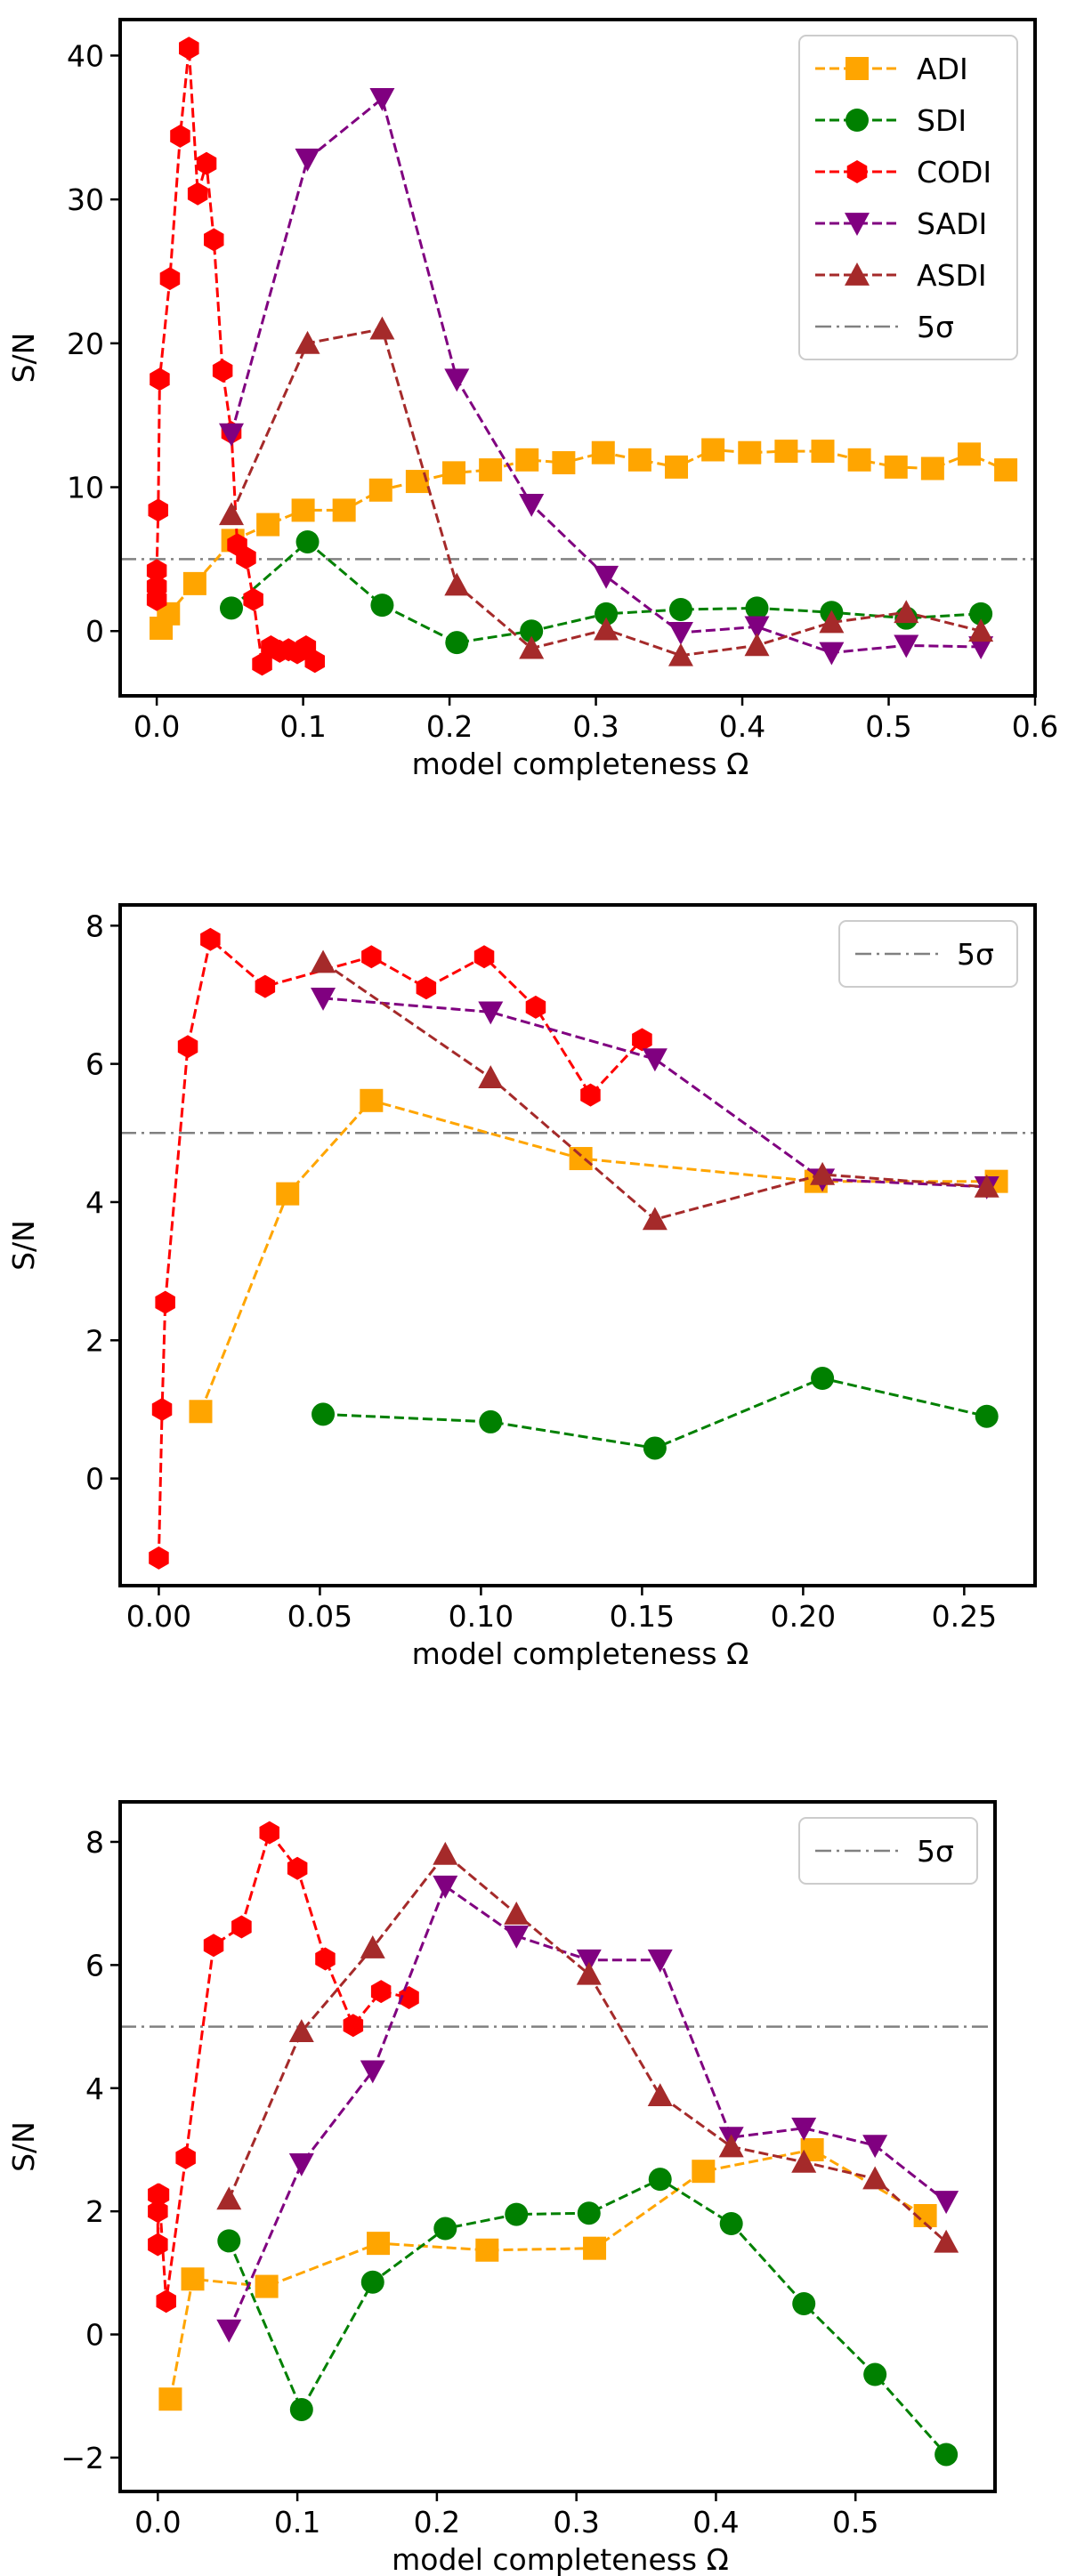  Describe the element at coordinates (654, 1093) in the screenshot. I see `series-line-sadi` at that location.